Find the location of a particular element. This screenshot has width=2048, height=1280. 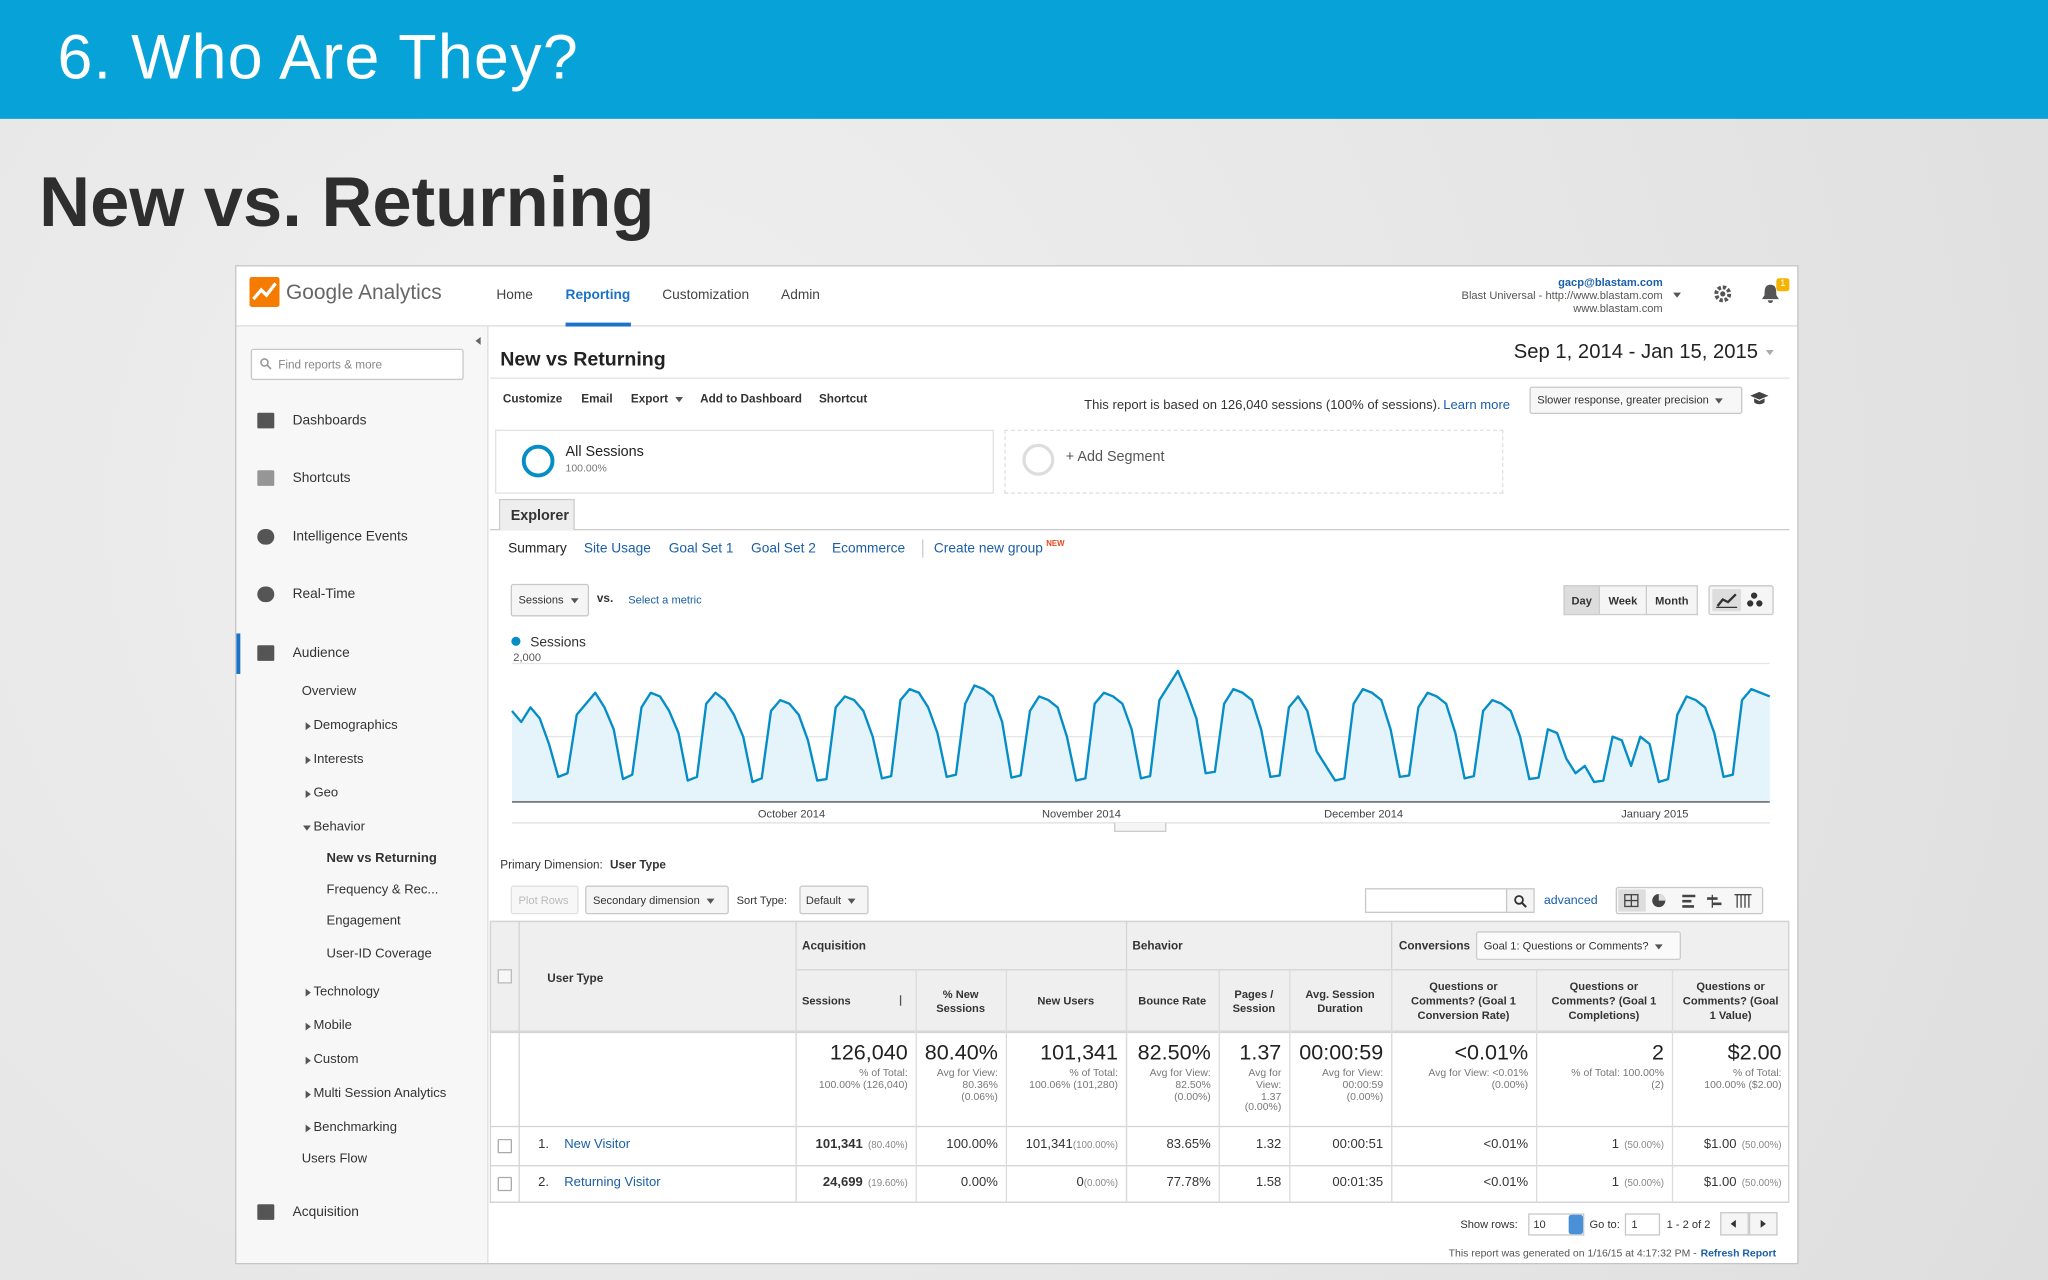

toolbar-item: Customize is located at coordinates (532, 398).